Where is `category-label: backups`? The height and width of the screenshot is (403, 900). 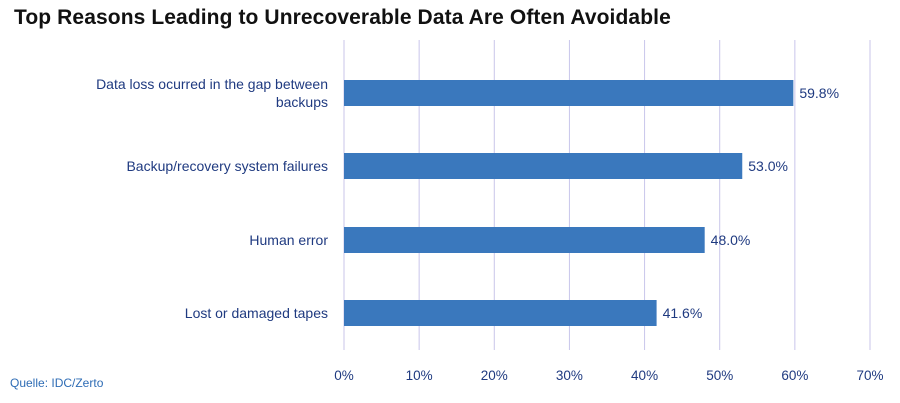 category-label: backups is located at coordinates (302, 102).